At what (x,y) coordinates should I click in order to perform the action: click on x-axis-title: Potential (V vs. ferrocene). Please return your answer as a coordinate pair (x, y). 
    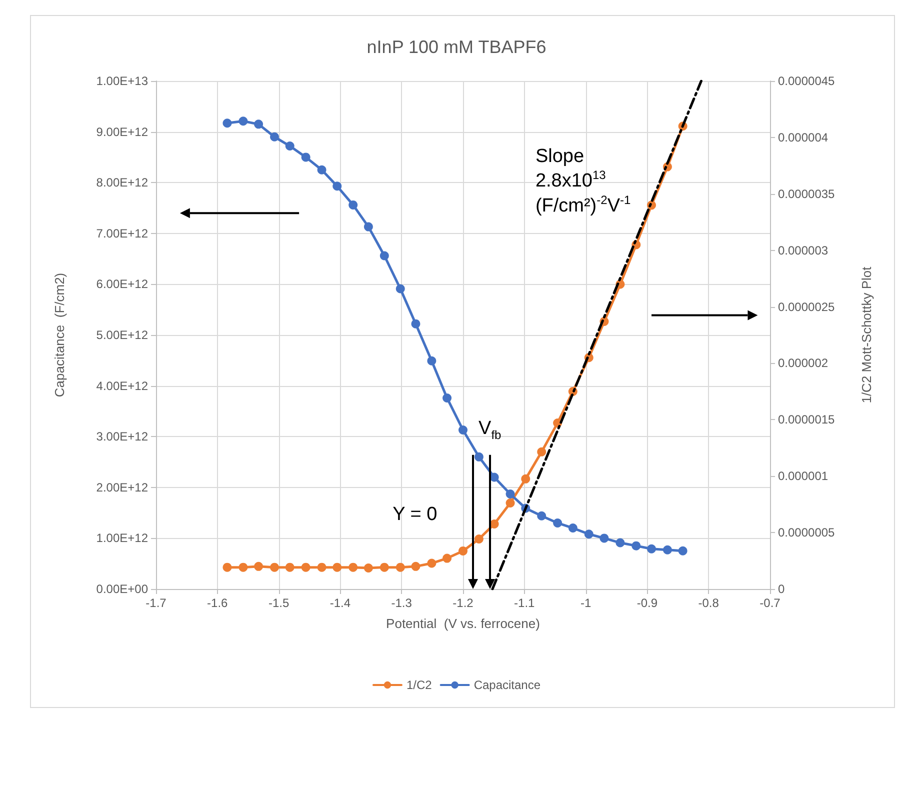
    Looking at the image, I should click on (463, 623).